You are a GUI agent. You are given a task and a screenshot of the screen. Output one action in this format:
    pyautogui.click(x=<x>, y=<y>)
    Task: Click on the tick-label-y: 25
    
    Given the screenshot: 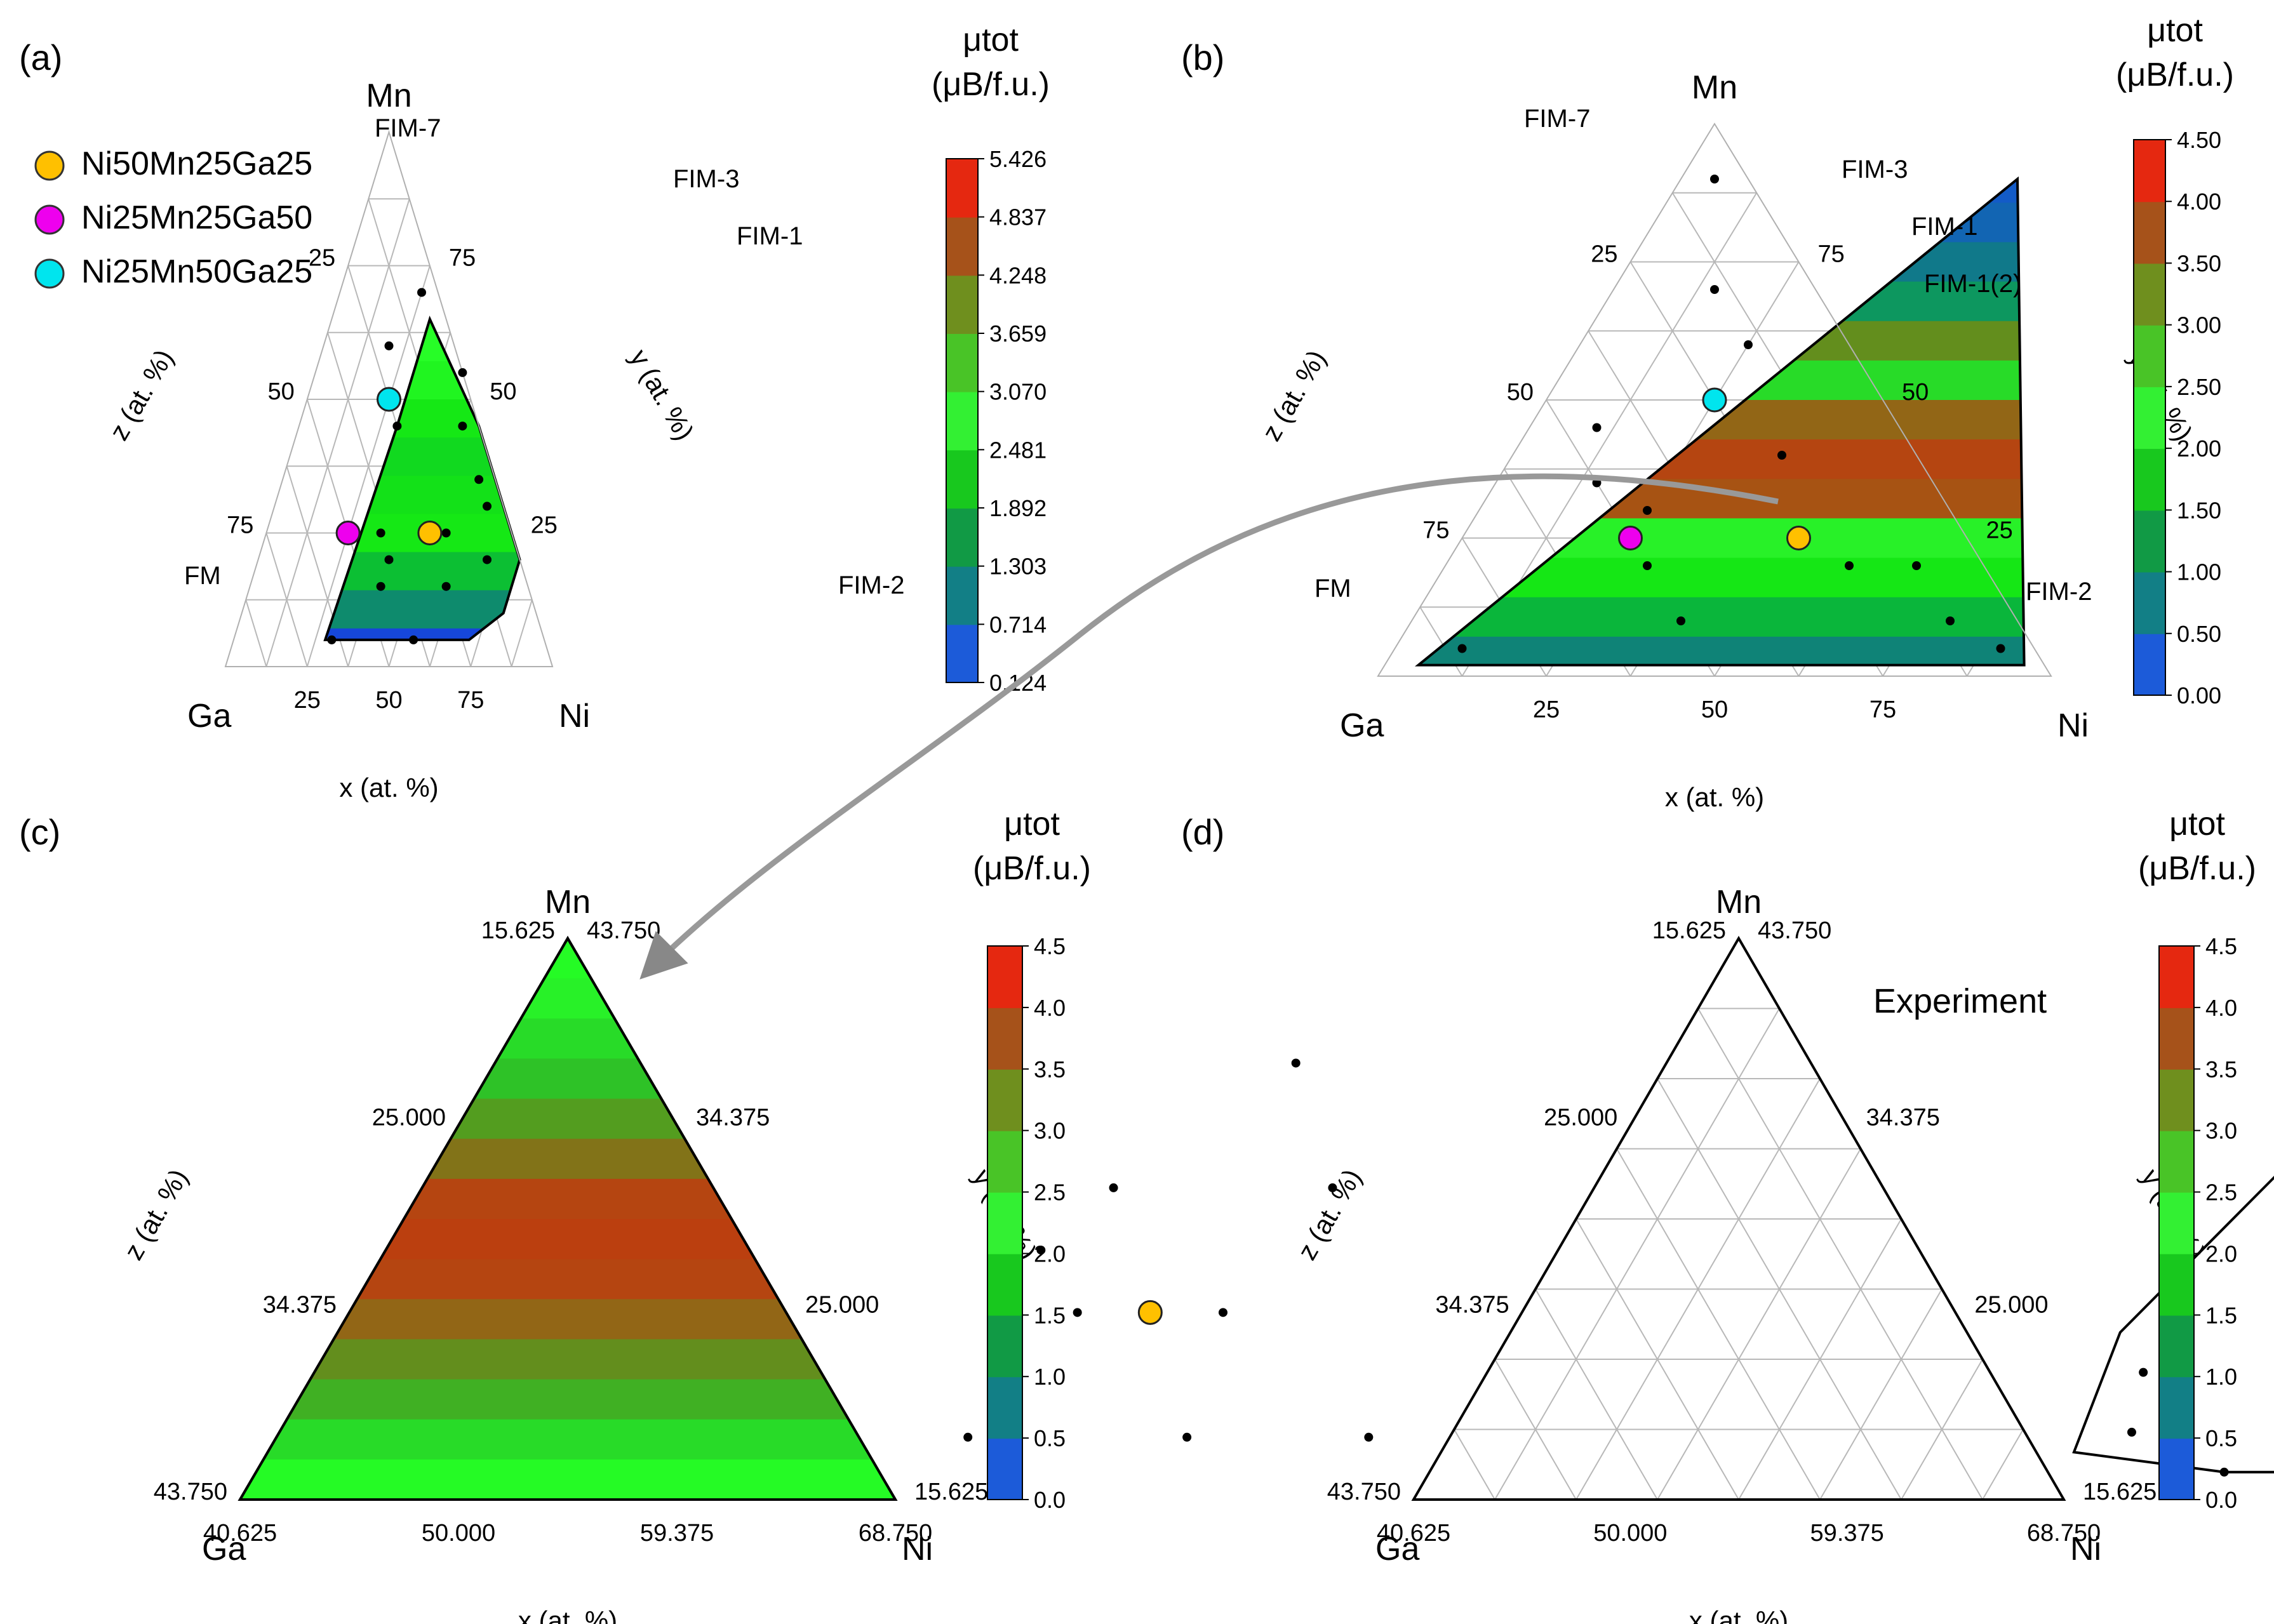 What is the action you would take?
    pyautogui.click(x=2000, y=530)
    